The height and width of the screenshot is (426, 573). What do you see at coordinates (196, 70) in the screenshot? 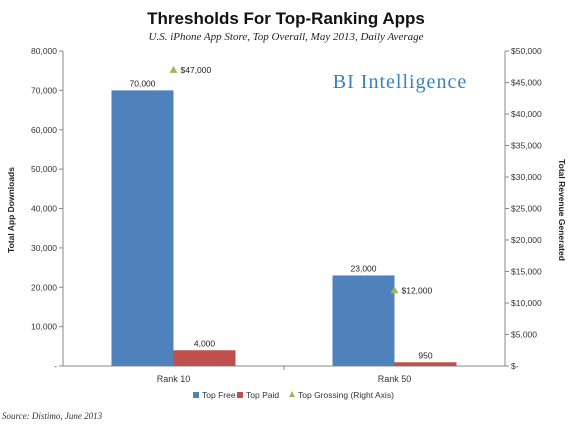
I see `marker-data-label: $47,000` at bounding box center [196, 70].